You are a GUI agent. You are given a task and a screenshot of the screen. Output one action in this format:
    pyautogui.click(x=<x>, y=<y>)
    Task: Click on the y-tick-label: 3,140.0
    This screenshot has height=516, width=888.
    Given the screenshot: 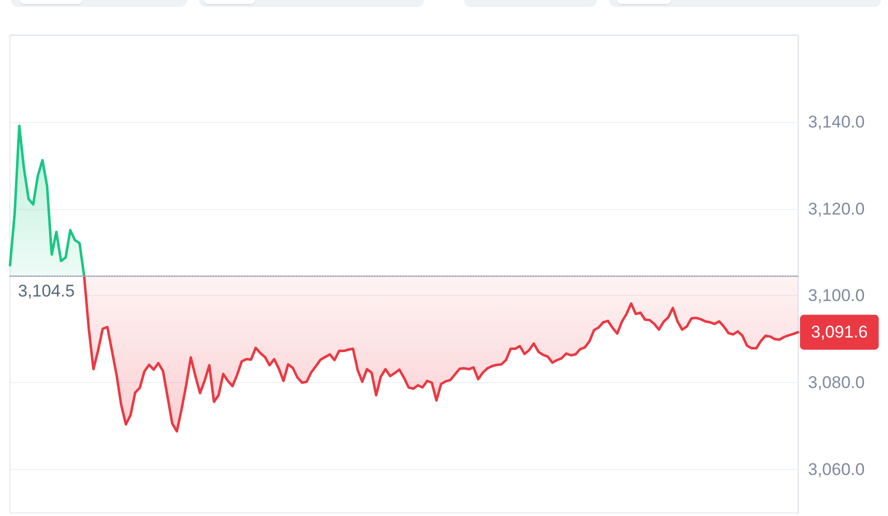 What is the action you would take?
    pyautogui.click(x=836, y=122)
    